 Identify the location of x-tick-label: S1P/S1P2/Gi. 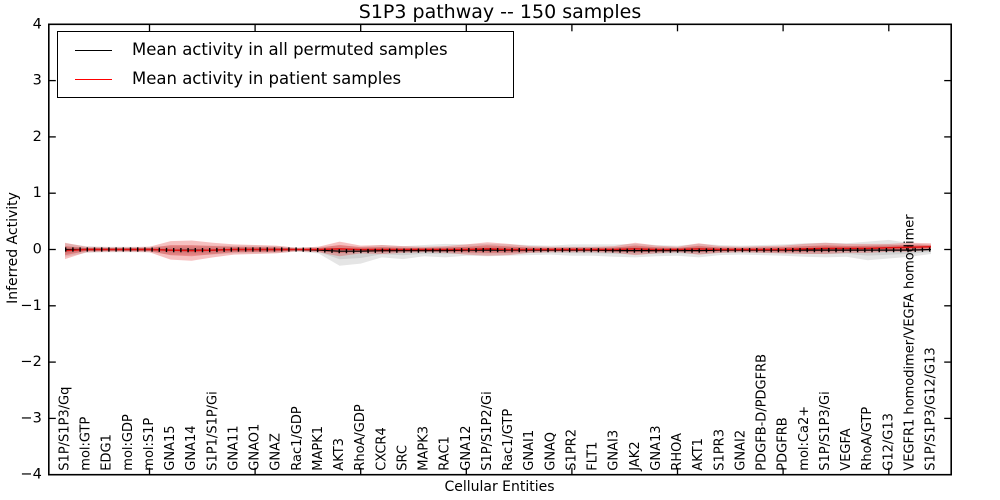
(487, 430).